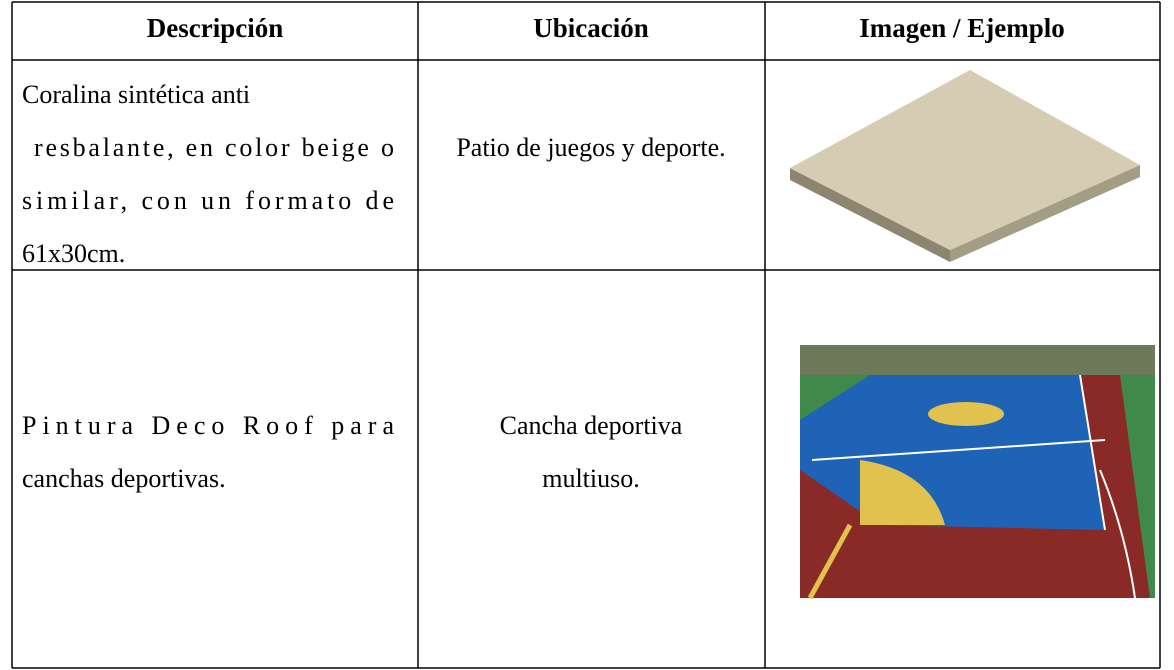 Image resolution: width=1174 pixels, height=670 pixels. I want to click on header-cell: Descripción, so click(215, 28).